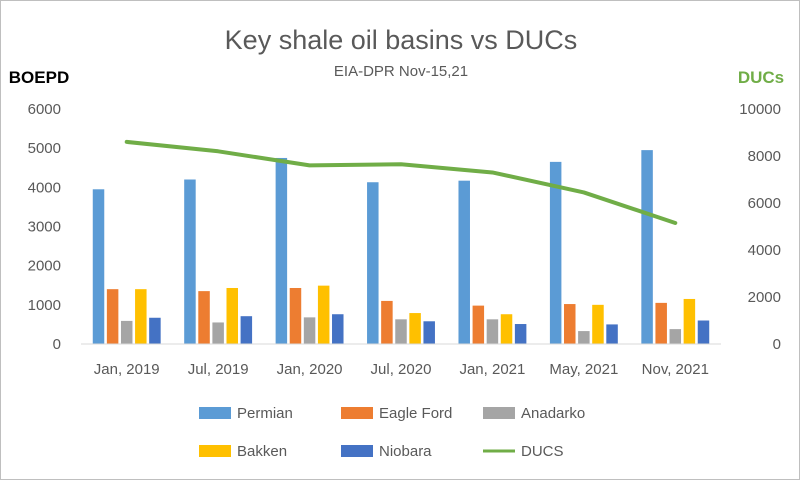 The width and height of the screenshot is (800, 481). I want to click on chart-subtitle: EIA-DPR Nov-15,21, so click(401, 71).